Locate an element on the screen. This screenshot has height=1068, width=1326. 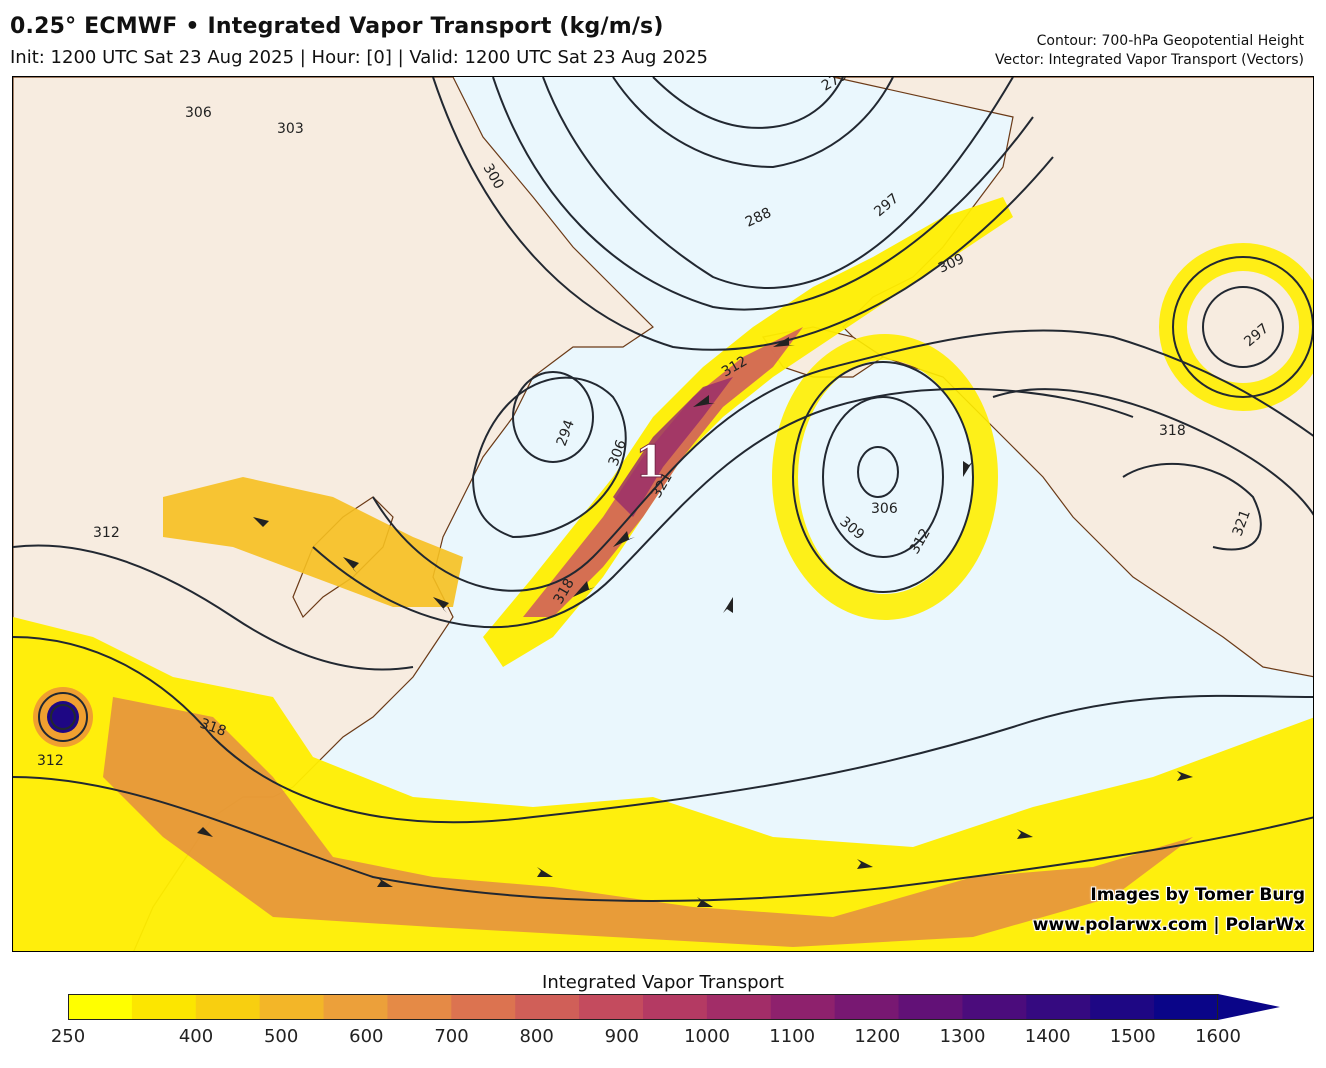
colorbar-tick-label: 800 is located at coordinates (536, 1036).